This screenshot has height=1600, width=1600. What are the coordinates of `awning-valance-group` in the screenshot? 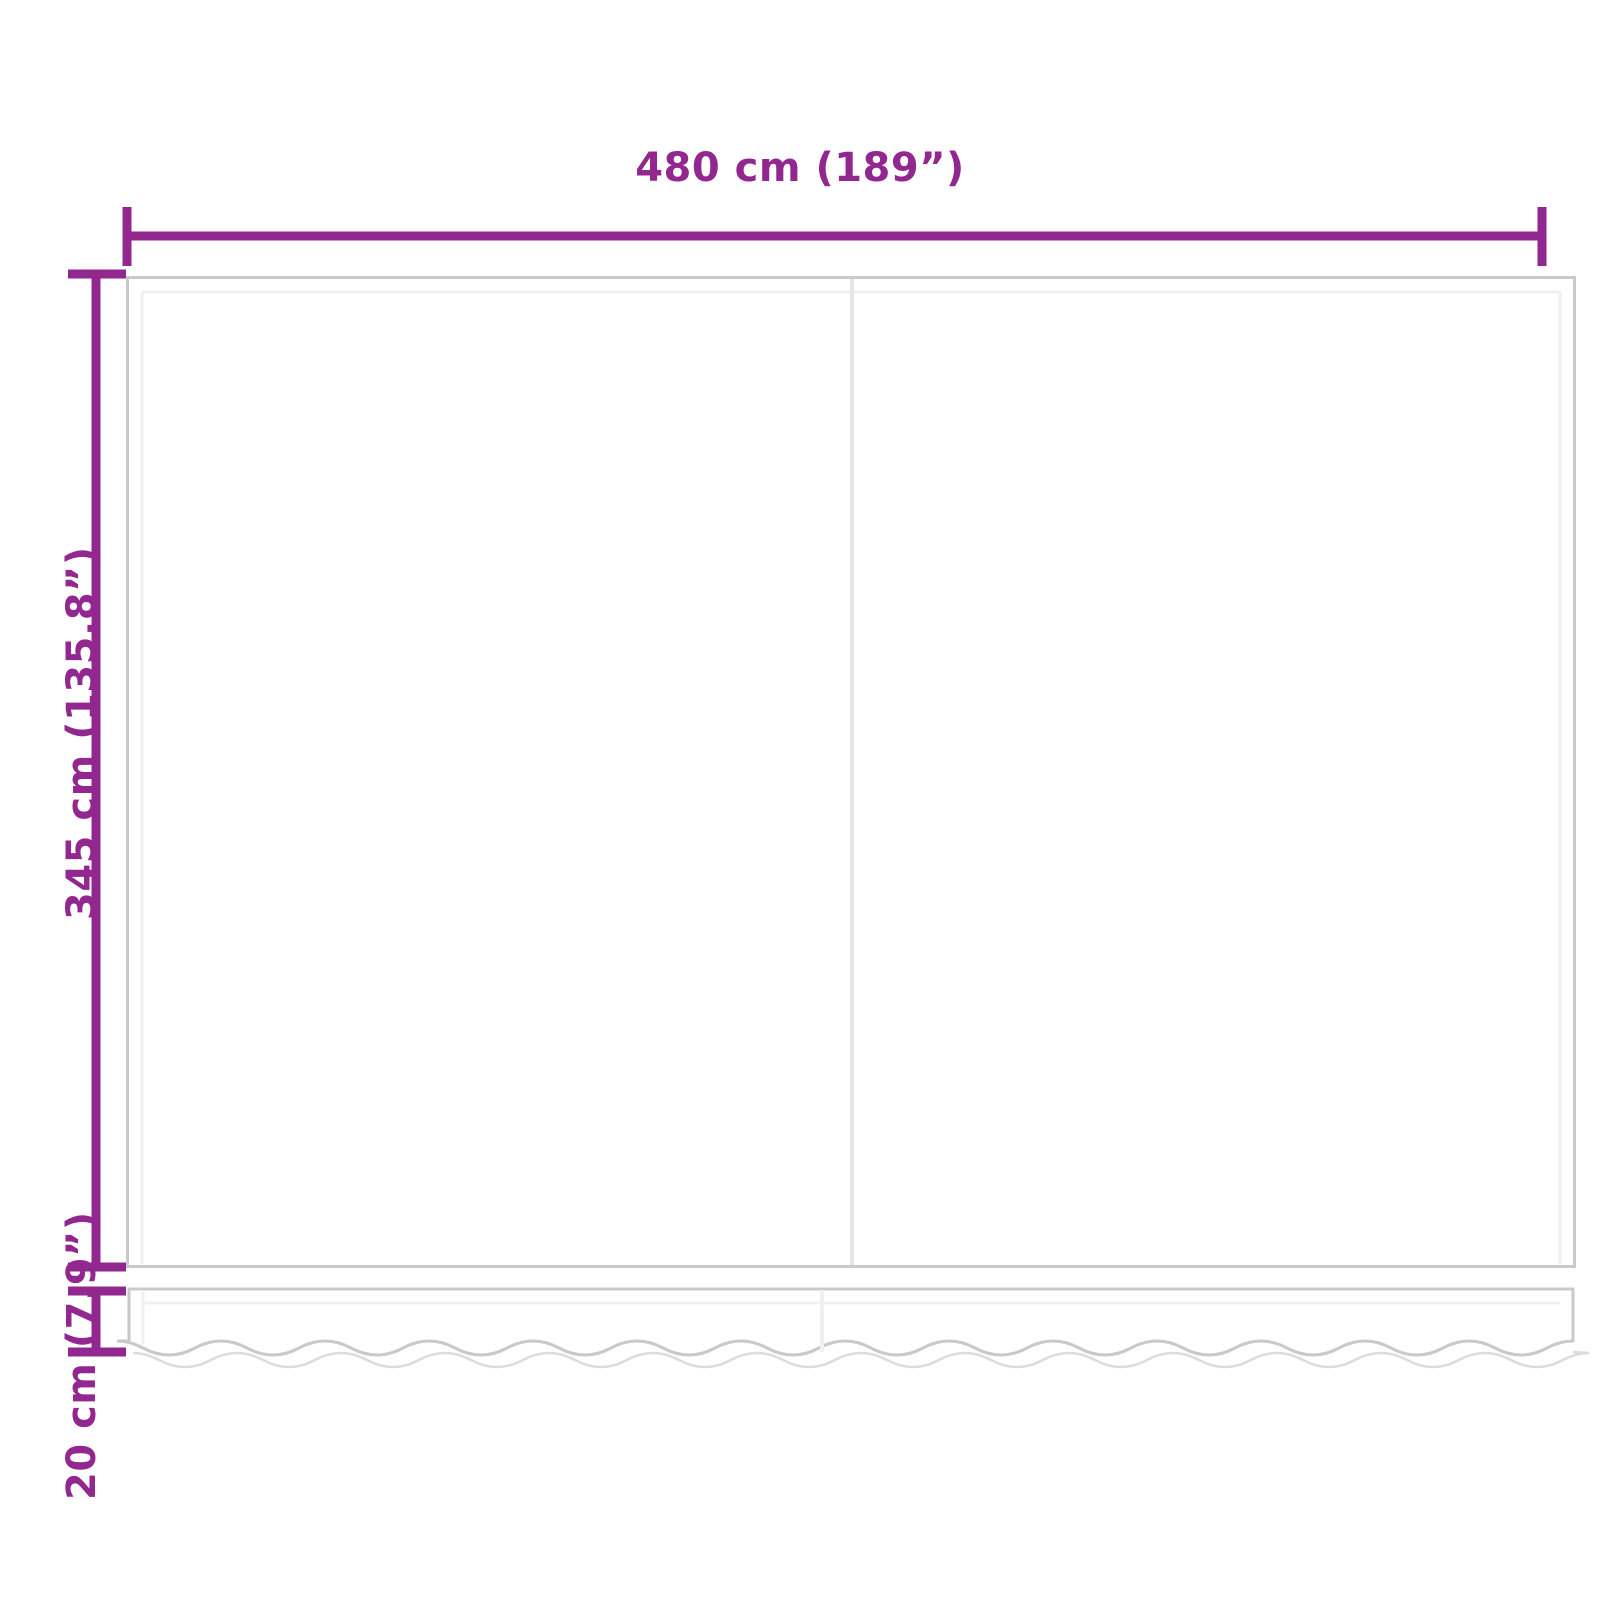 It's located at (853, 1328).